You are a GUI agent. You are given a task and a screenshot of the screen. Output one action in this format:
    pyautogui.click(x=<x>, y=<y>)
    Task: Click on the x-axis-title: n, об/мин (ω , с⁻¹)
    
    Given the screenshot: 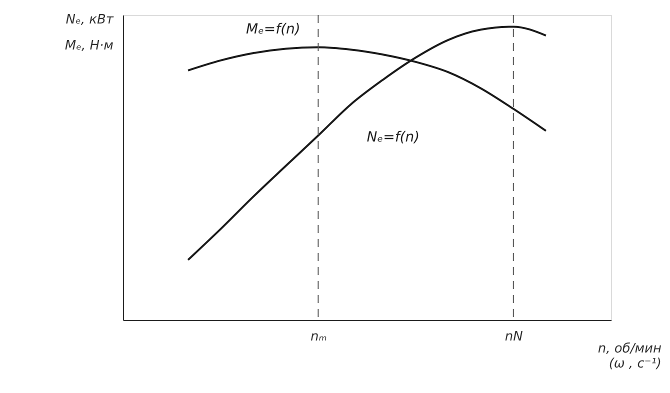 What is the action you would take?
    pyautogui.click(x=630, y=357)
    